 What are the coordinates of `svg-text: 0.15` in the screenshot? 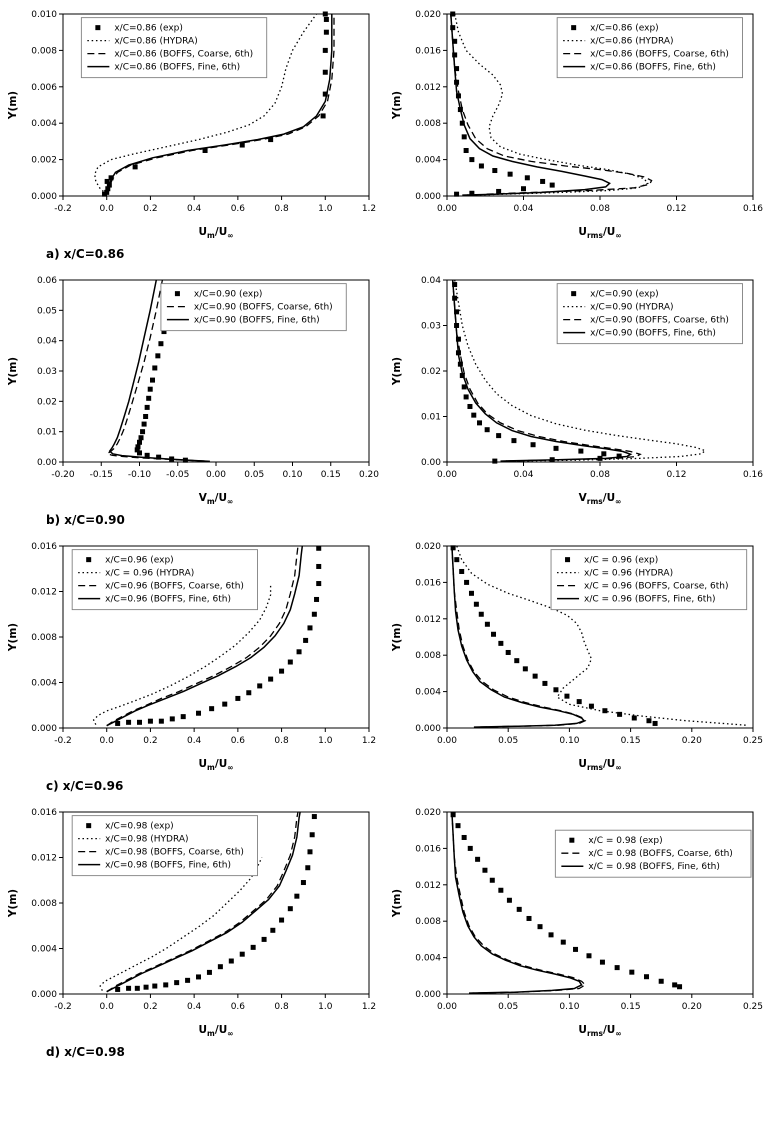 It's located at (631, 1007).